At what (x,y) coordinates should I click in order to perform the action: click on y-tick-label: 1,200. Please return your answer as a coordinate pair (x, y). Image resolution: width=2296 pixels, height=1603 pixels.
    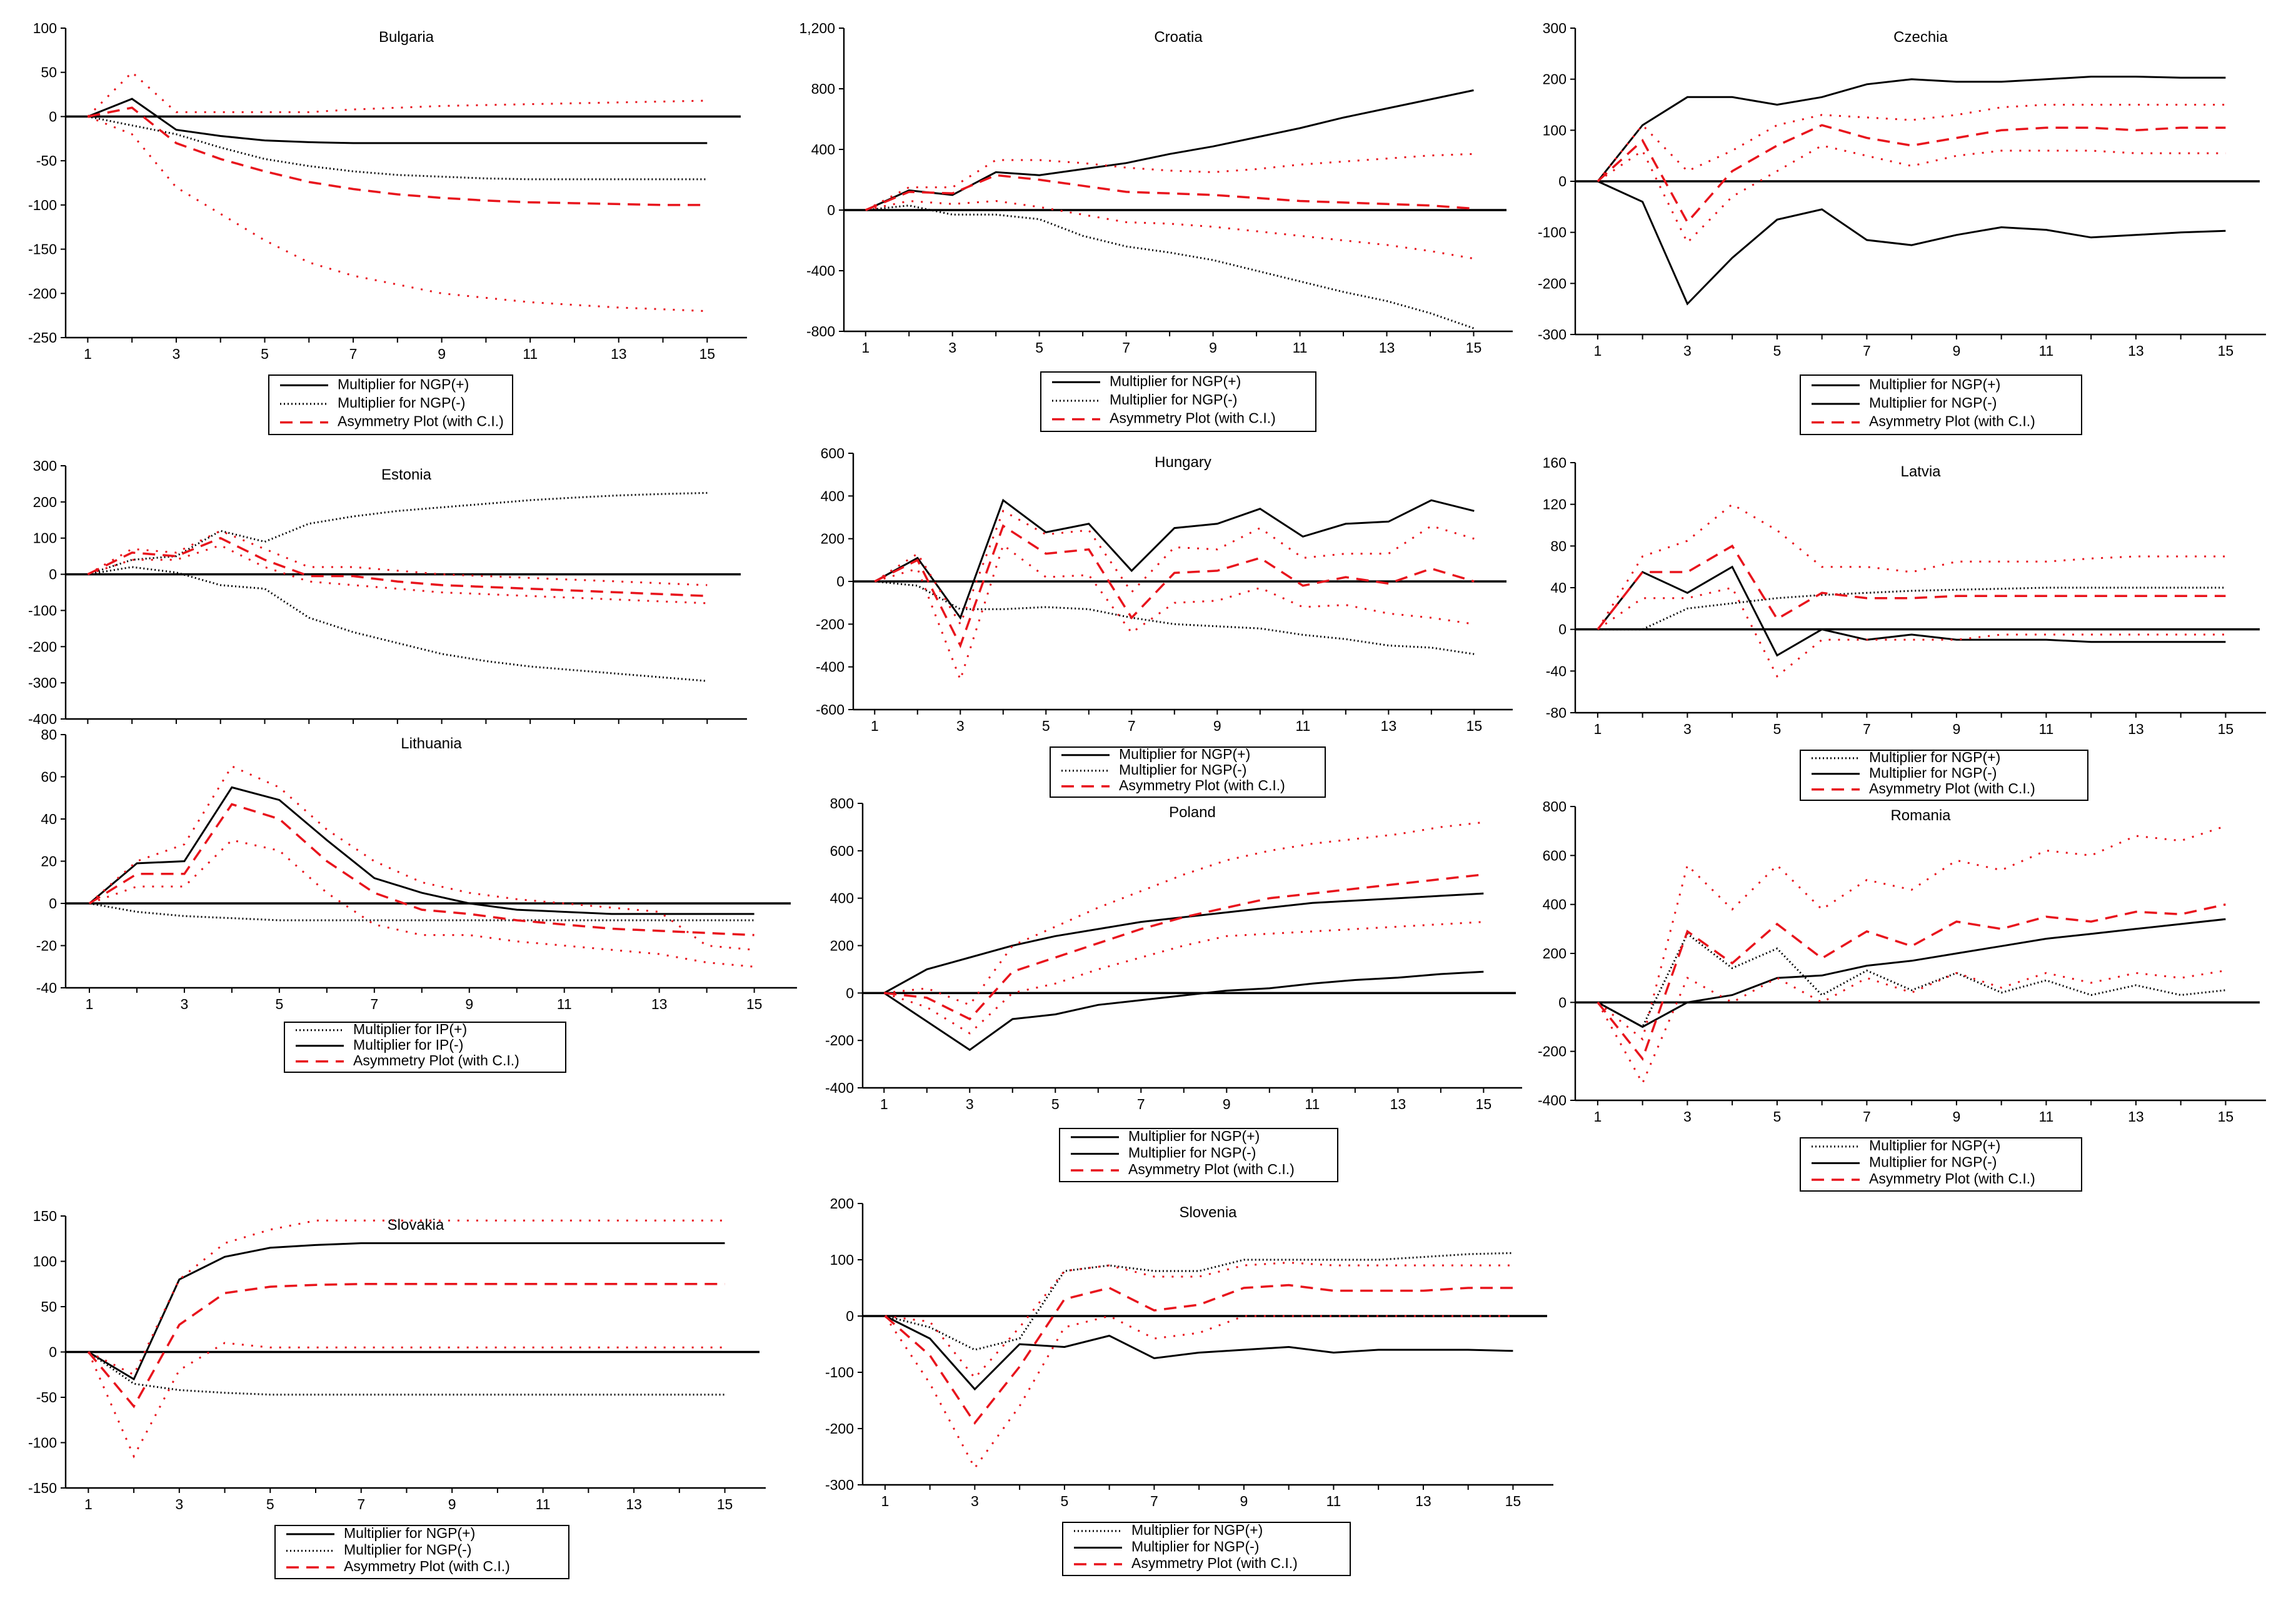
    Looking at the image, I should click on (817, 28).